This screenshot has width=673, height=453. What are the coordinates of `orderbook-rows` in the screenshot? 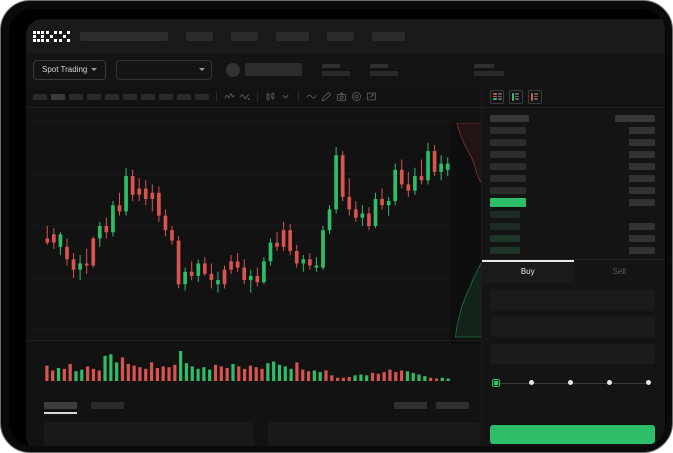 It's located at (573, 181).